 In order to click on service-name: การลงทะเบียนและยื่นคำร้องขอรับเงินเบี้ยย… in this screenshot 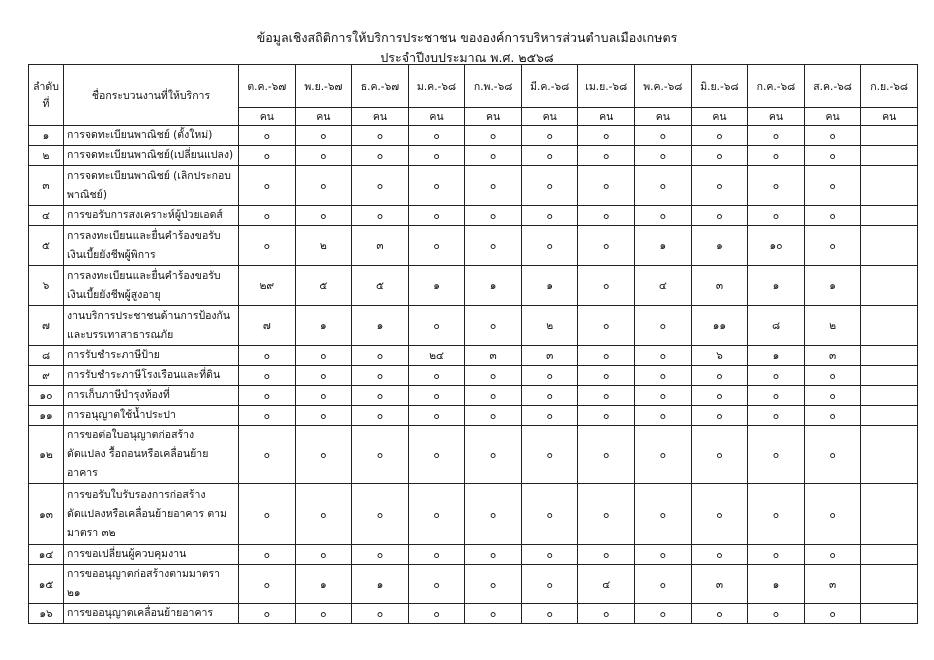, I will do `click(151, 245)`.